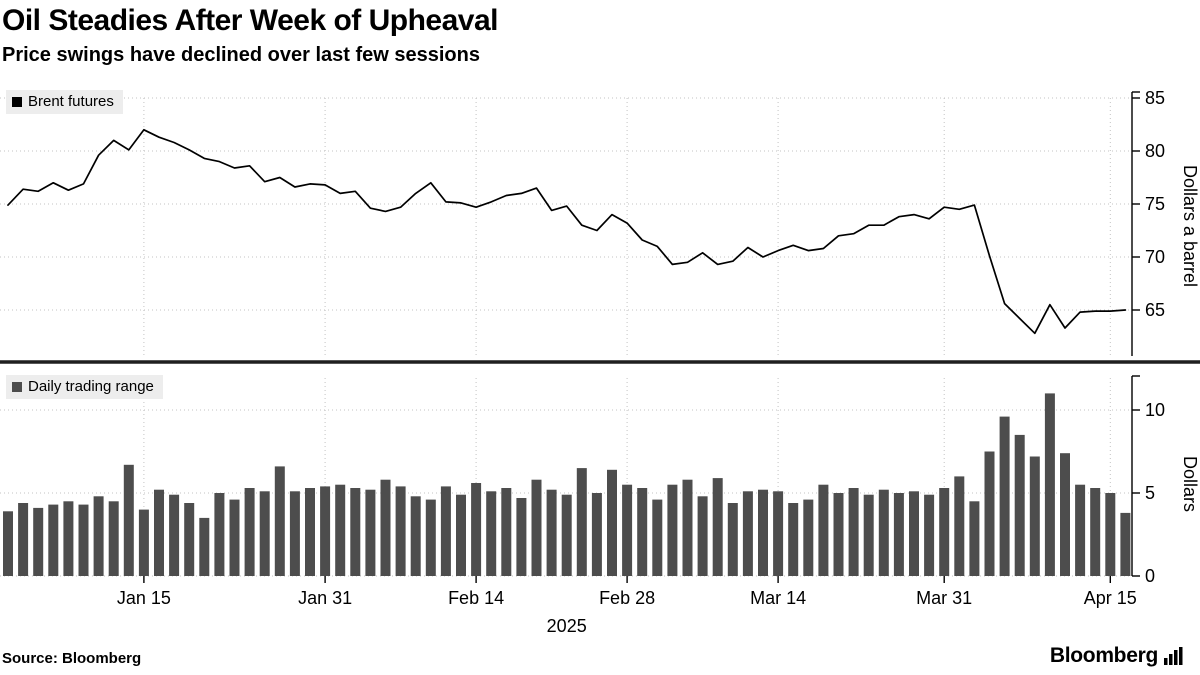 The image size is (1200, 675). Describe the element at coordinates (1103, 655) in the screenshot. I see `bloomberg-wordmark: Bloomberg` at that location.